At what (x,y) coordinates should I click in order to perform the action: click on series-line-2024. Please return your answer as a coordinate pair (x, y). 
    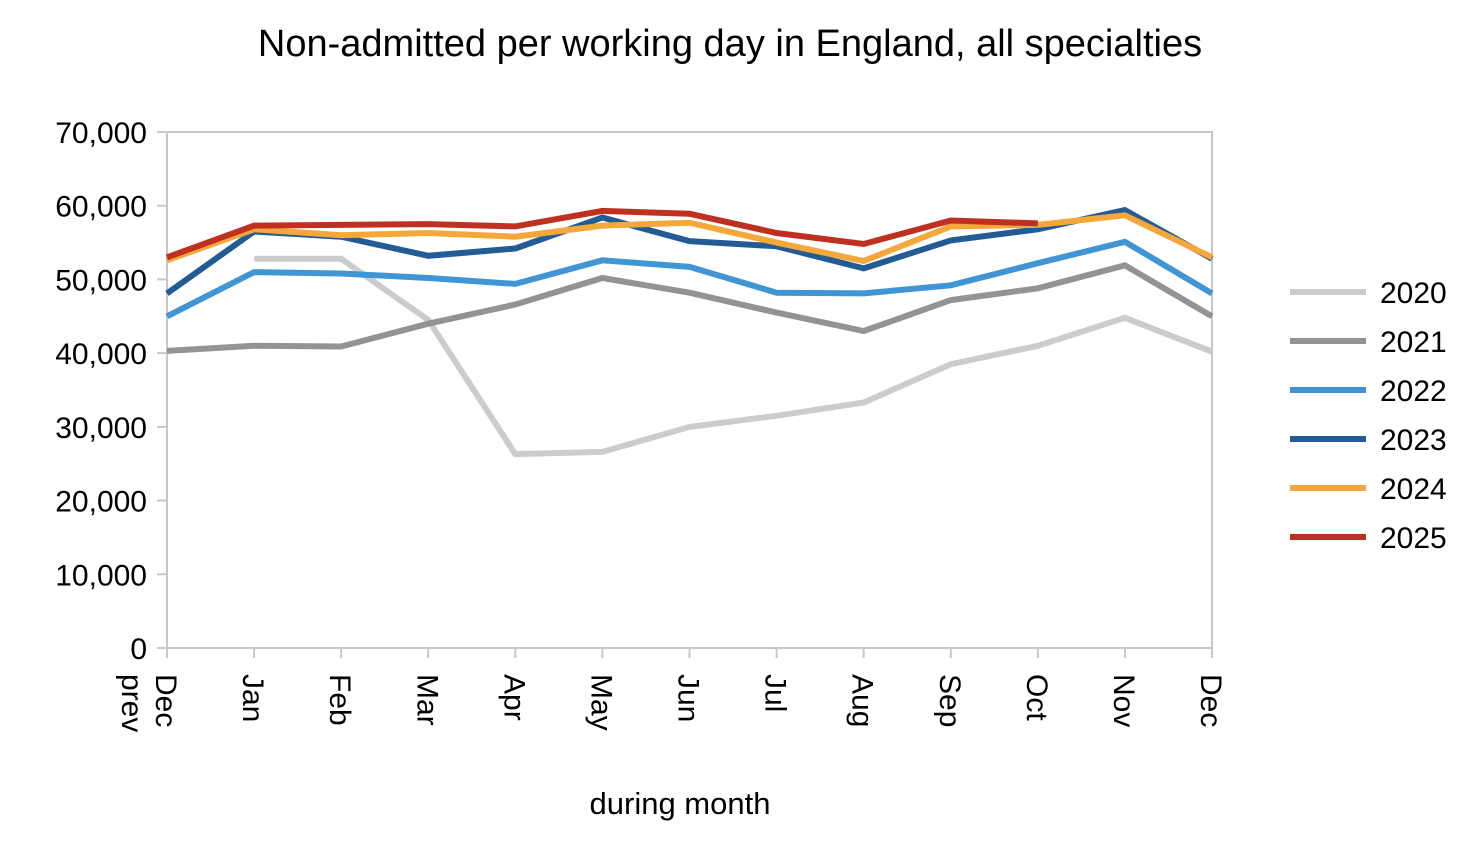
    Looking at the image, I should click on (689, 238).